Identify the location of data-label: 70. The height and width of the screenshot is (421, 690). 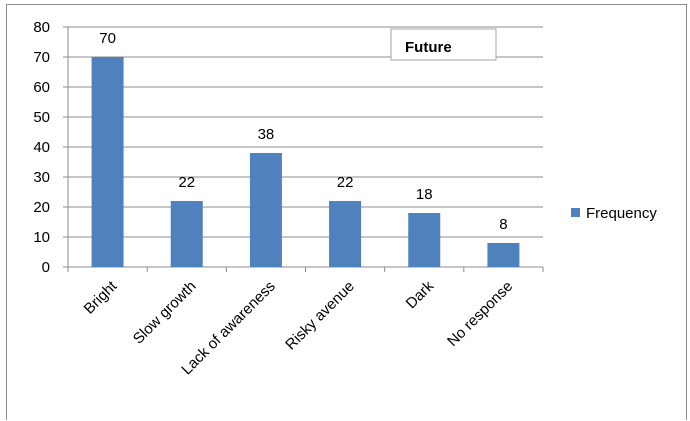
(107, 38).